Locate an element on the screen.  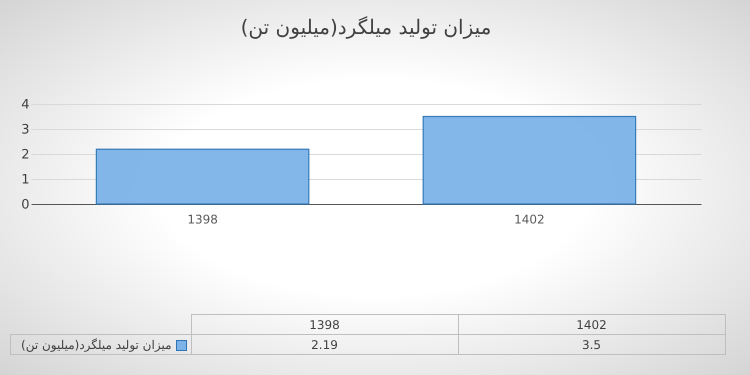
legend-label: میزان تولید میلگرد(میلیون تن) is located at coordinates (100, 344).